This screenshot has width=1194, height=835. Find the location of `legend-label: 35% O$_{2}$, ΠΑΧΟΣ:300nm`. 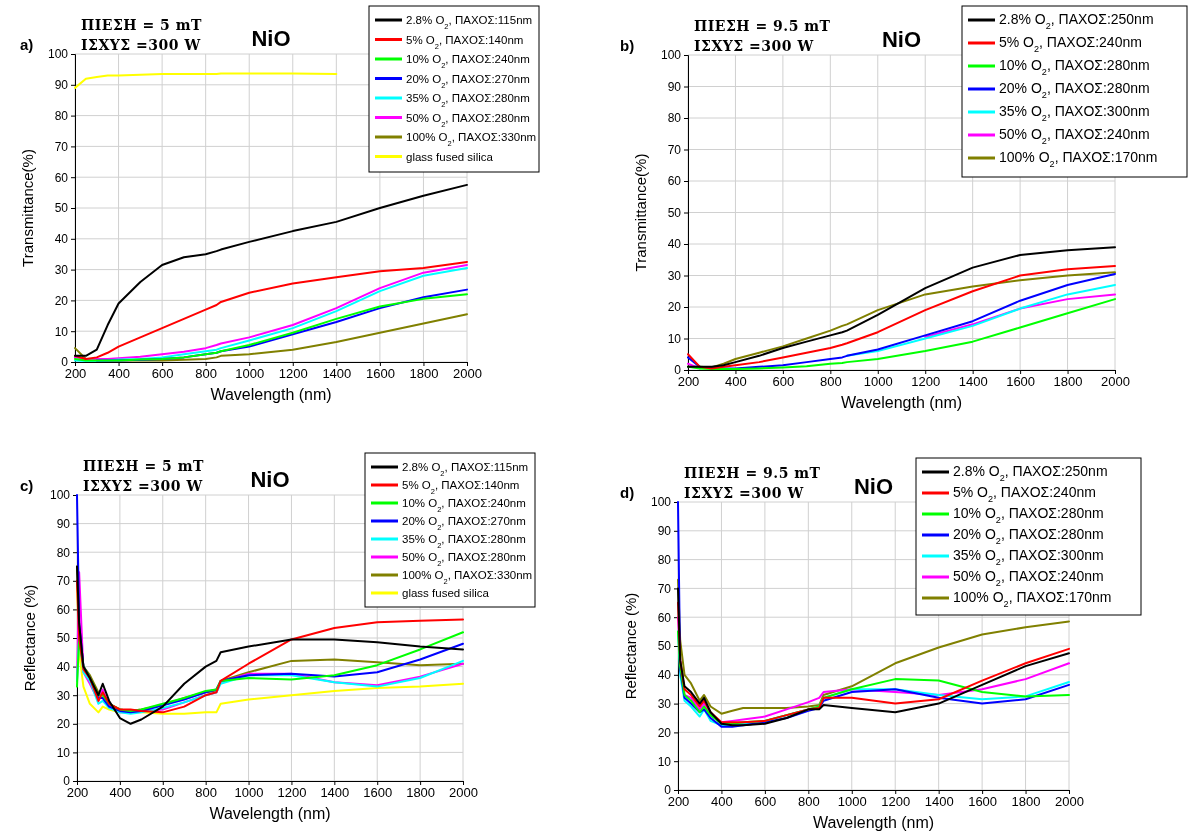

legend-label: 35% O$_{2}$, ΠΑΧΟΣ:300nm is located at coordinates (1028, 557).